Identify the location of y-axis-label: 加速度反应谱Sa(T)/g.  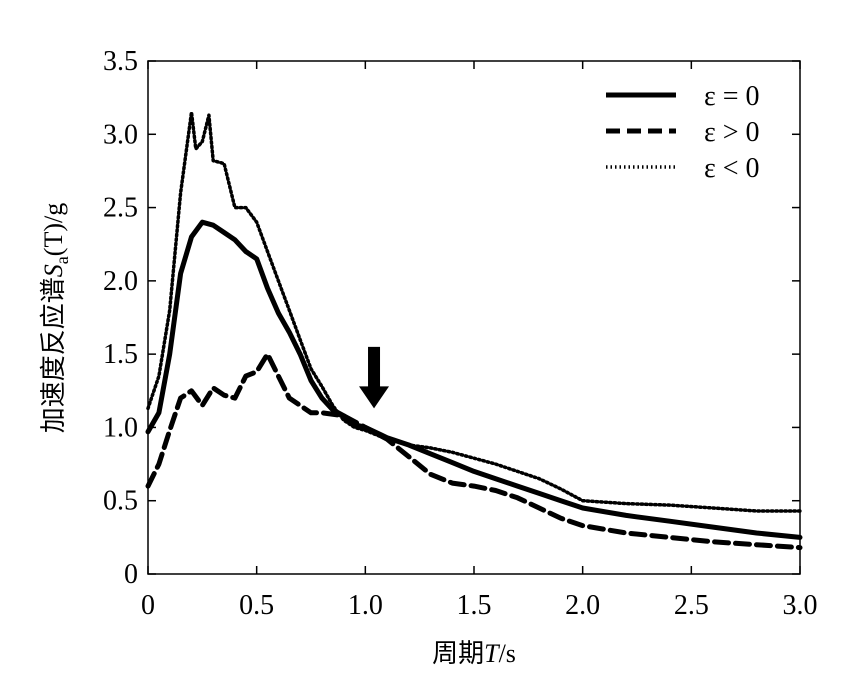
(55, 318).